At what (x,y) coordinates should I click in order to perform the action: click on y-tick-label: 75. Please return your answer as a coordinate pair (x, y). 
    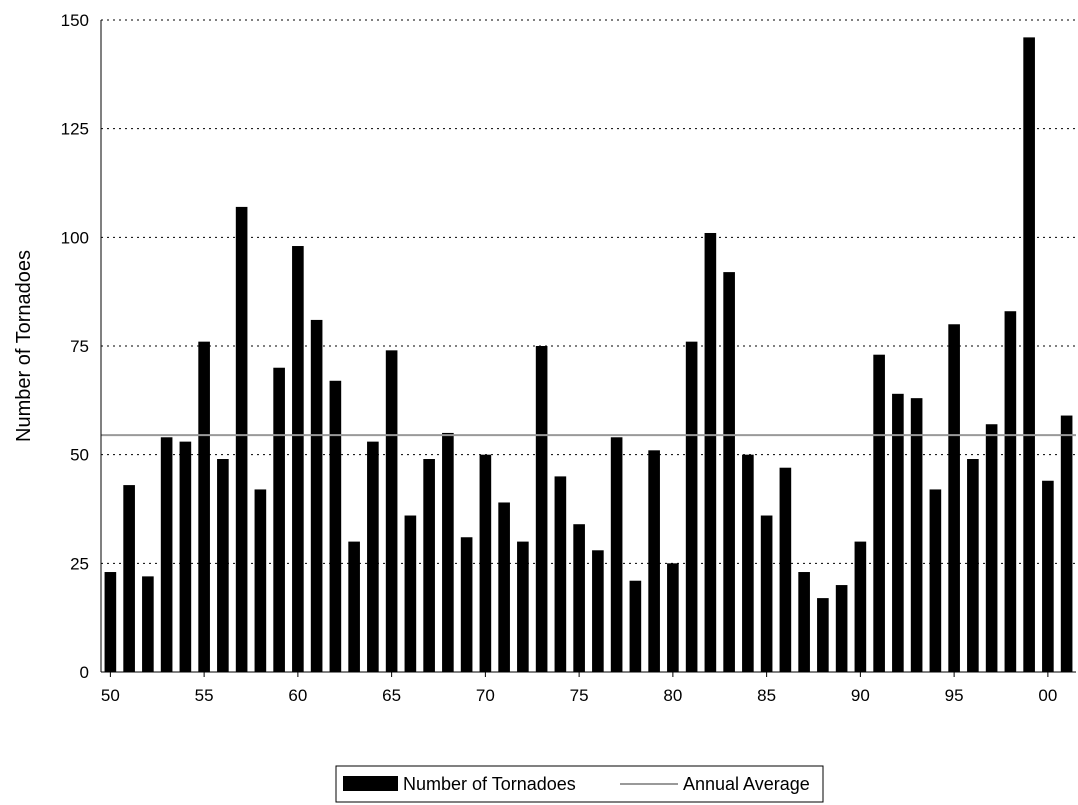
    Looking at the image, I should click on (79, 346).